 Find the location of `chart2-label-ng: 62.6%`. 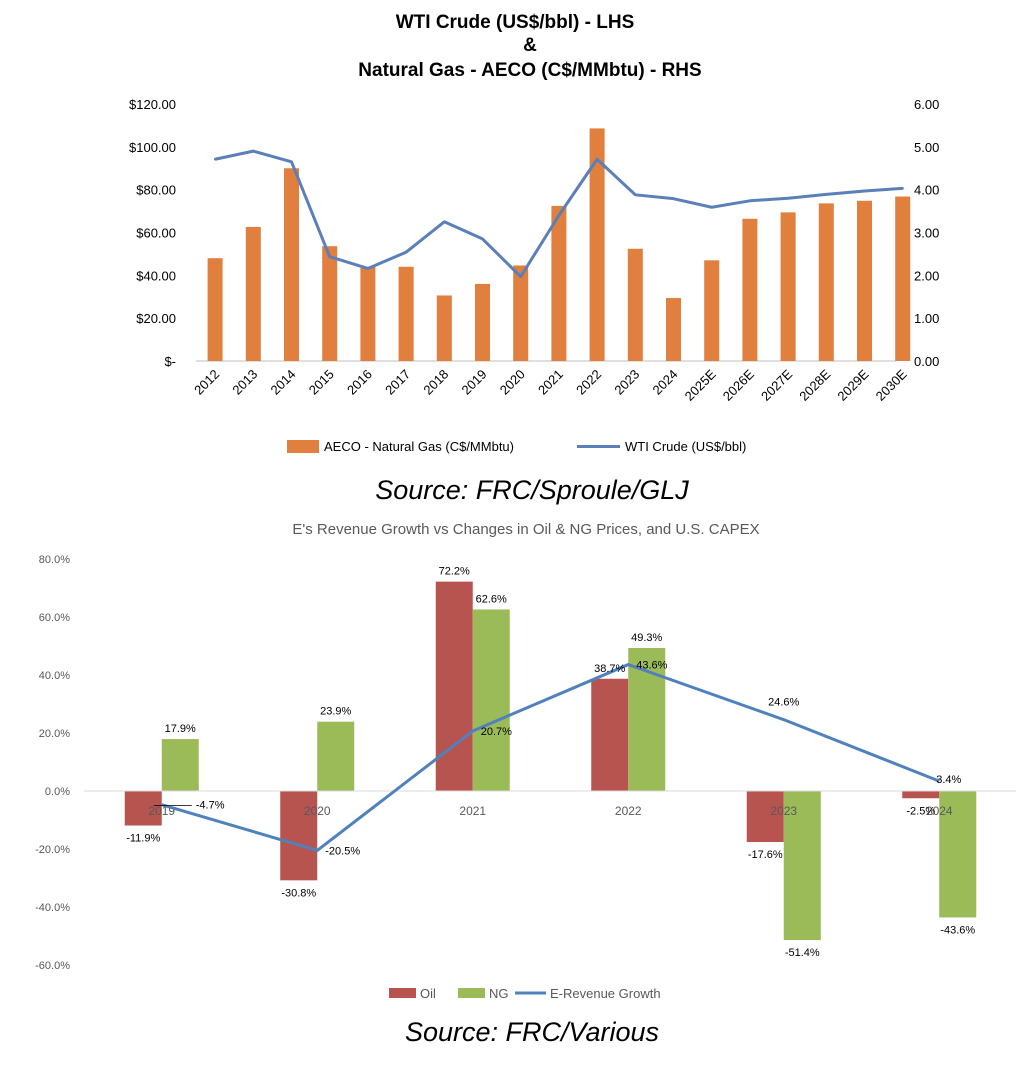

chart2-label-ng: 62.6% is located at coordinates (491, 599).